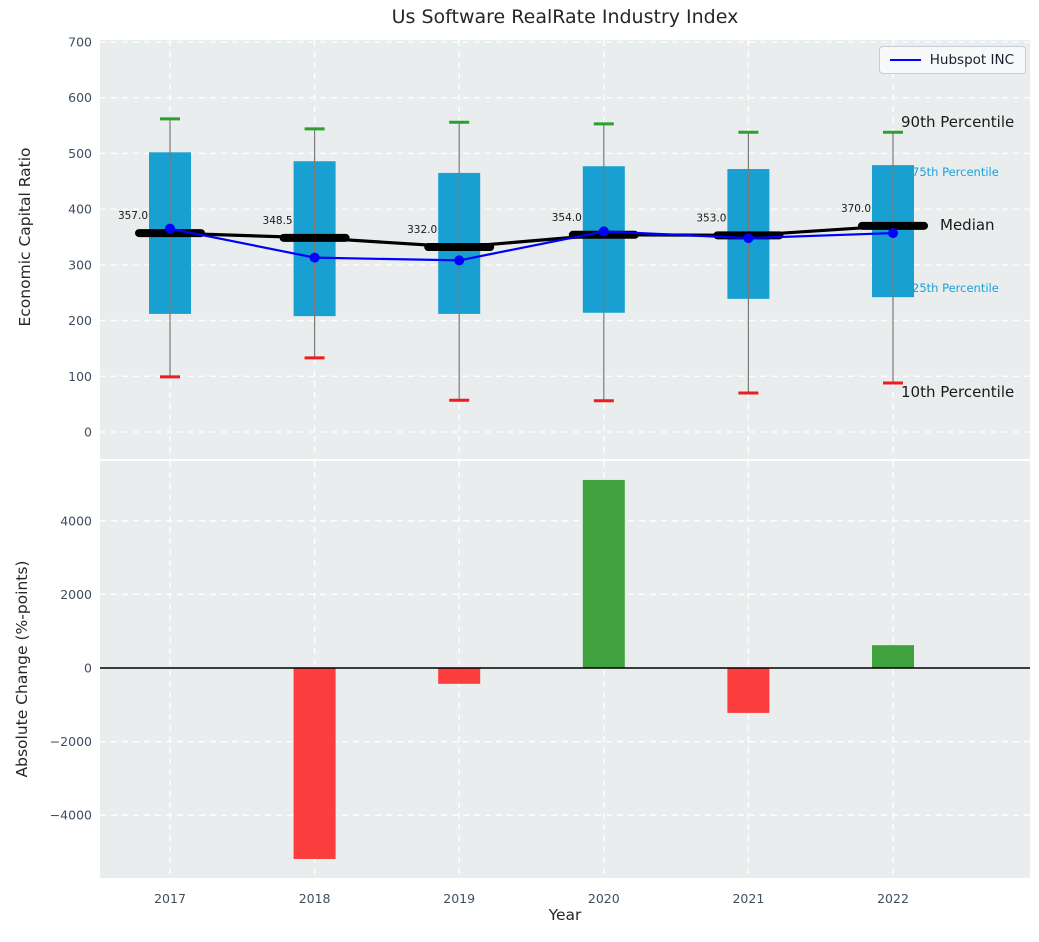 This screenshot has height=942, width=1039. What do you see at coordinates (893, 656) in the screenshot?
I see `bar-2022` at bounding box center [893, 656].